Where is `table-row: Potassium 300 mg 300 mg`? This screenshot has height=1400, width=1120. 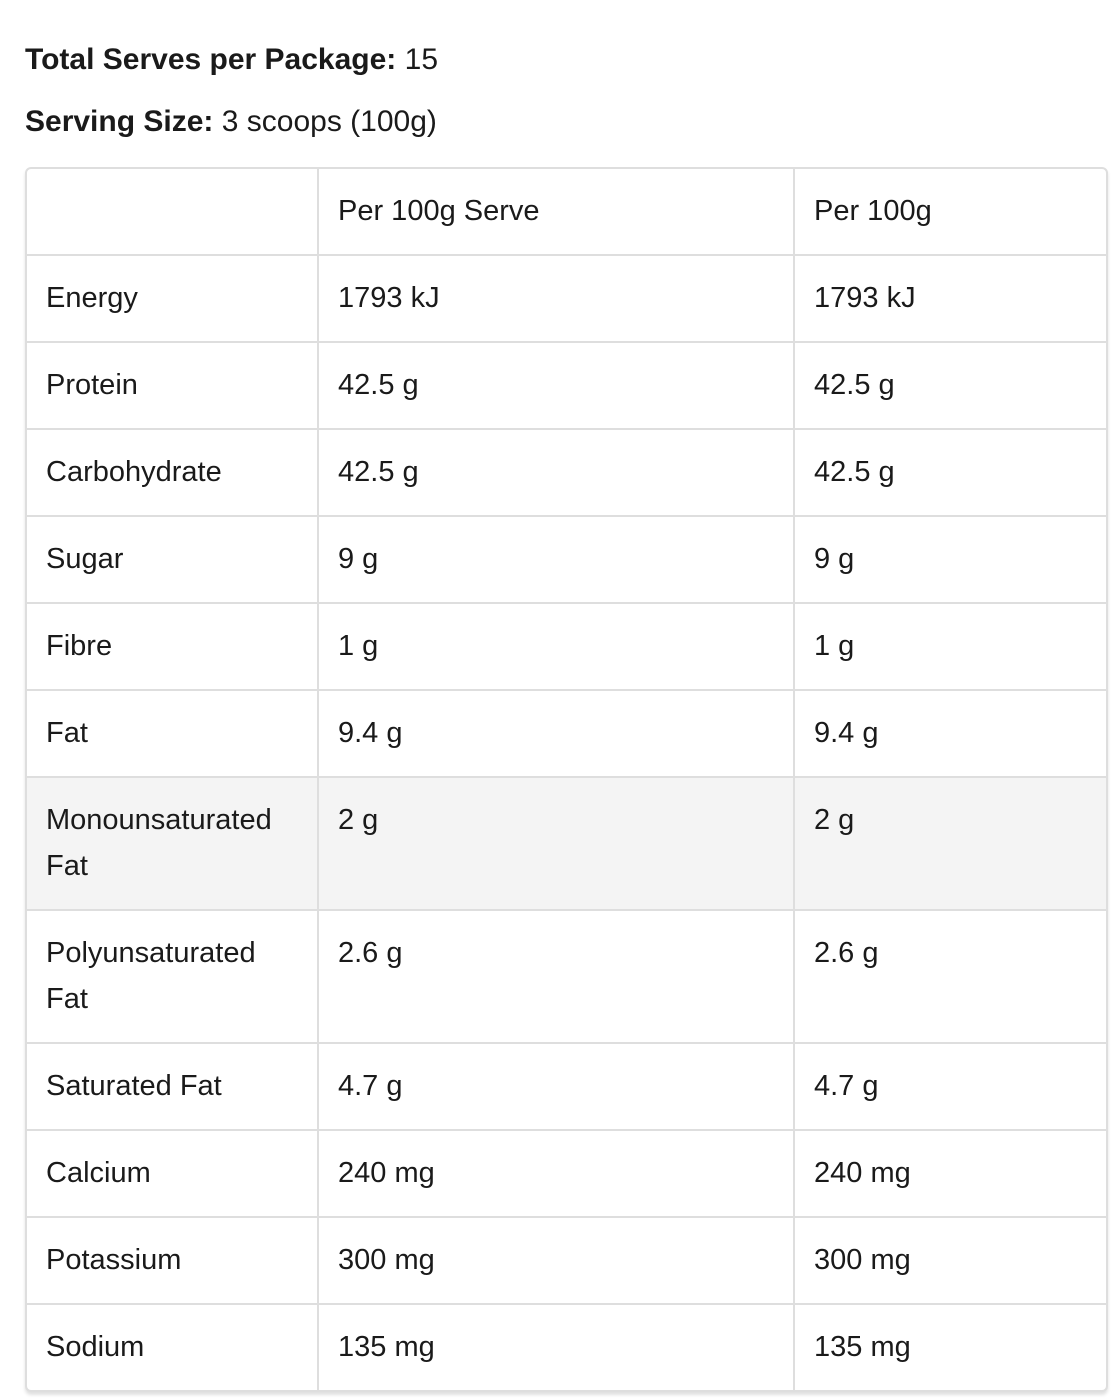 table-row: Potassium 300 mg 300 mg is located at coordinates (566, 1261).